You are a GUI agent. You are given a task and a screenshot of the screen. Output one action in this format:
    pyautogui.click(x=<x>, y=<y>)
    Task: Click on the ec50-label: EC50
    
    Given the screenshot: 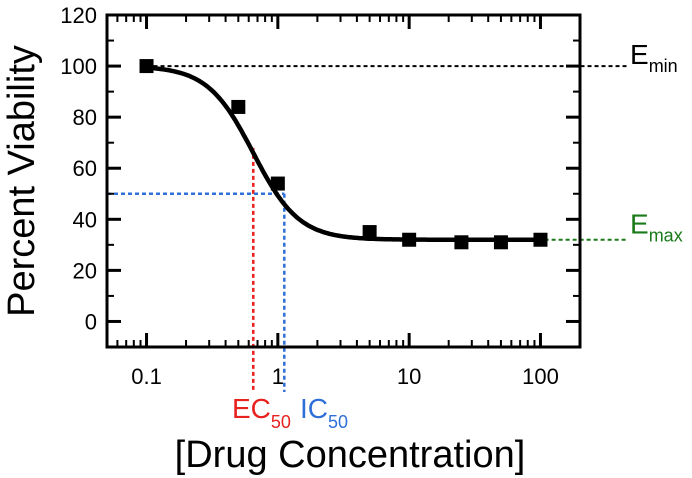 What is the action you would take?
    pyautogui.click(x=261, y=412)
    